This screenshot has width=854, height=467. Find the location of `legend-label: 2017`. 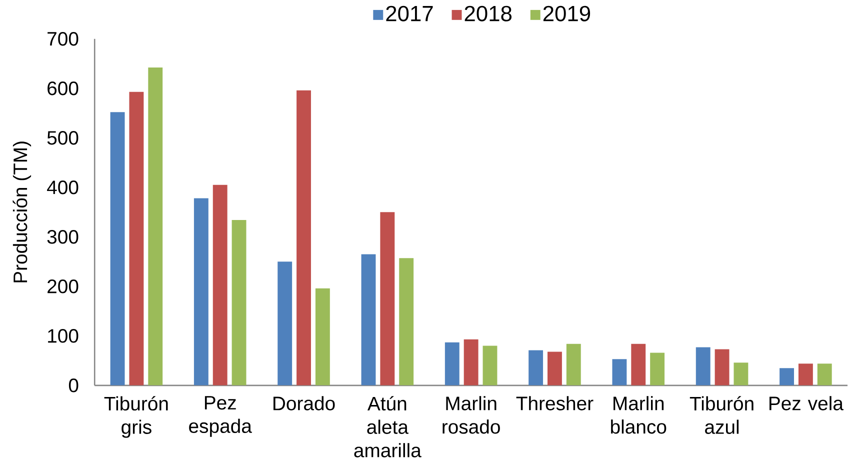

legend-label: 2017 is located at coordinates (409, 14).